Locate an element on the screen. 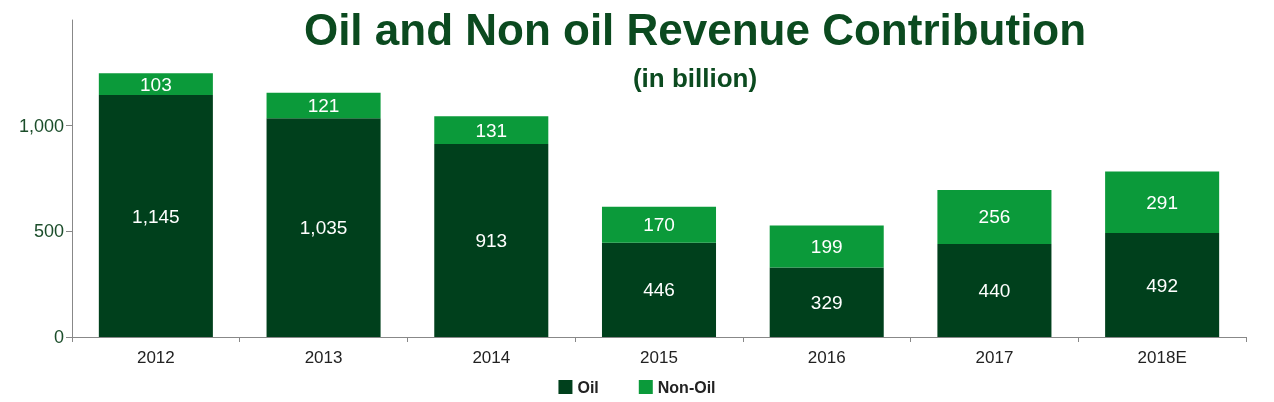 This screenshot has height=402, width=1274. data-label: 492 is located at coordinates (1162, 285).